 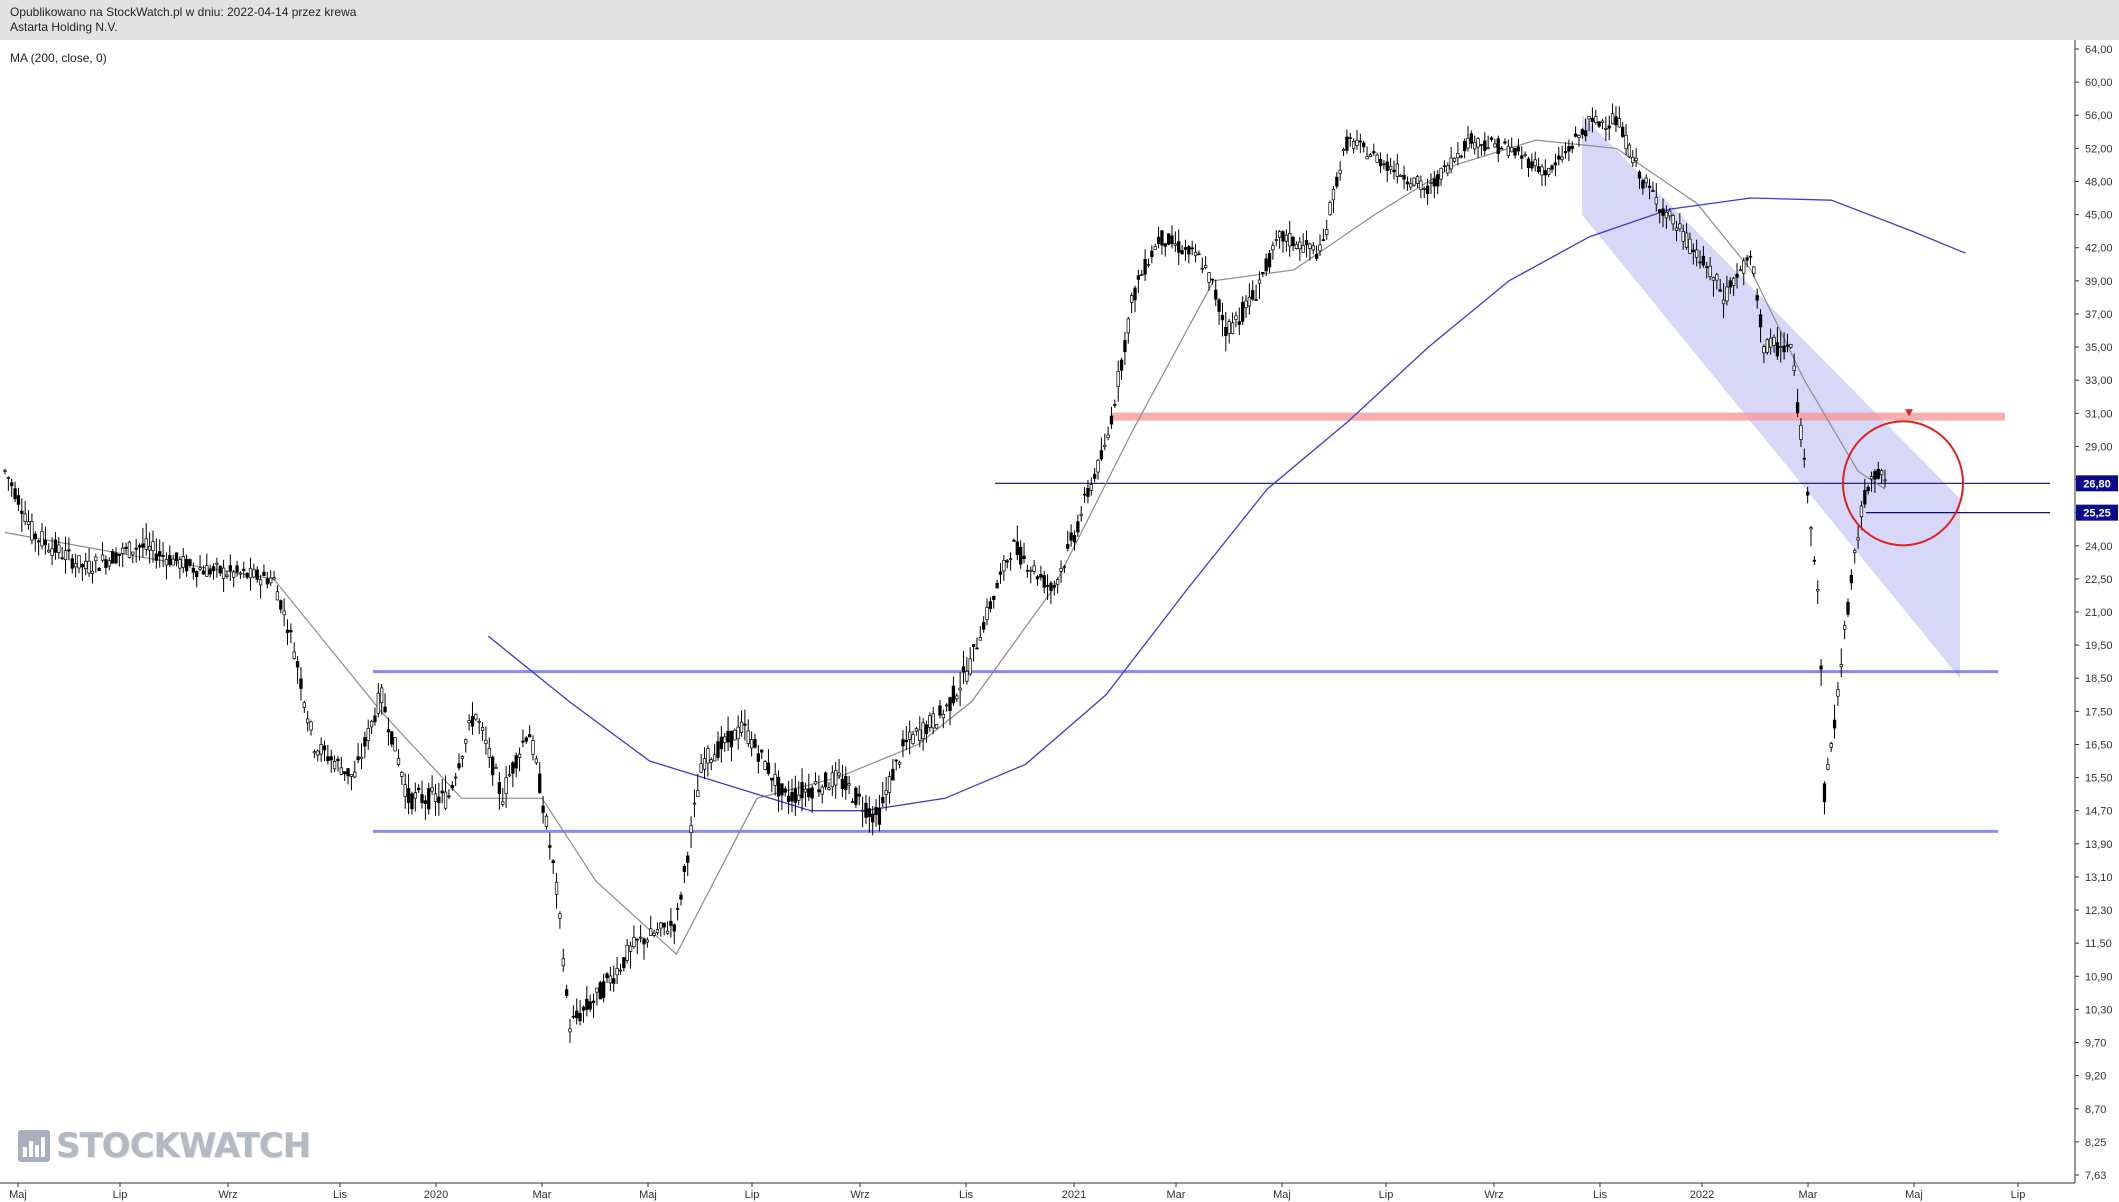 What do you see at coordinates (2099, 845) in the screenshot?
I see `y-tick-label: 13,90` at bounding box center [2099, 845].